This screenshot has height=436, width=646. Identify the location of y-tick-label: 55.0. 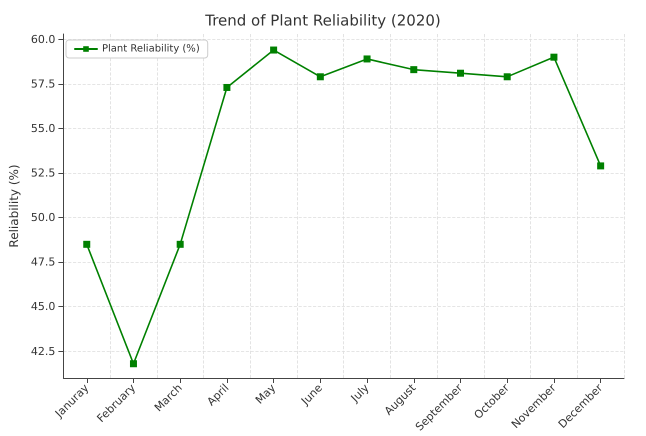
(43, 128).